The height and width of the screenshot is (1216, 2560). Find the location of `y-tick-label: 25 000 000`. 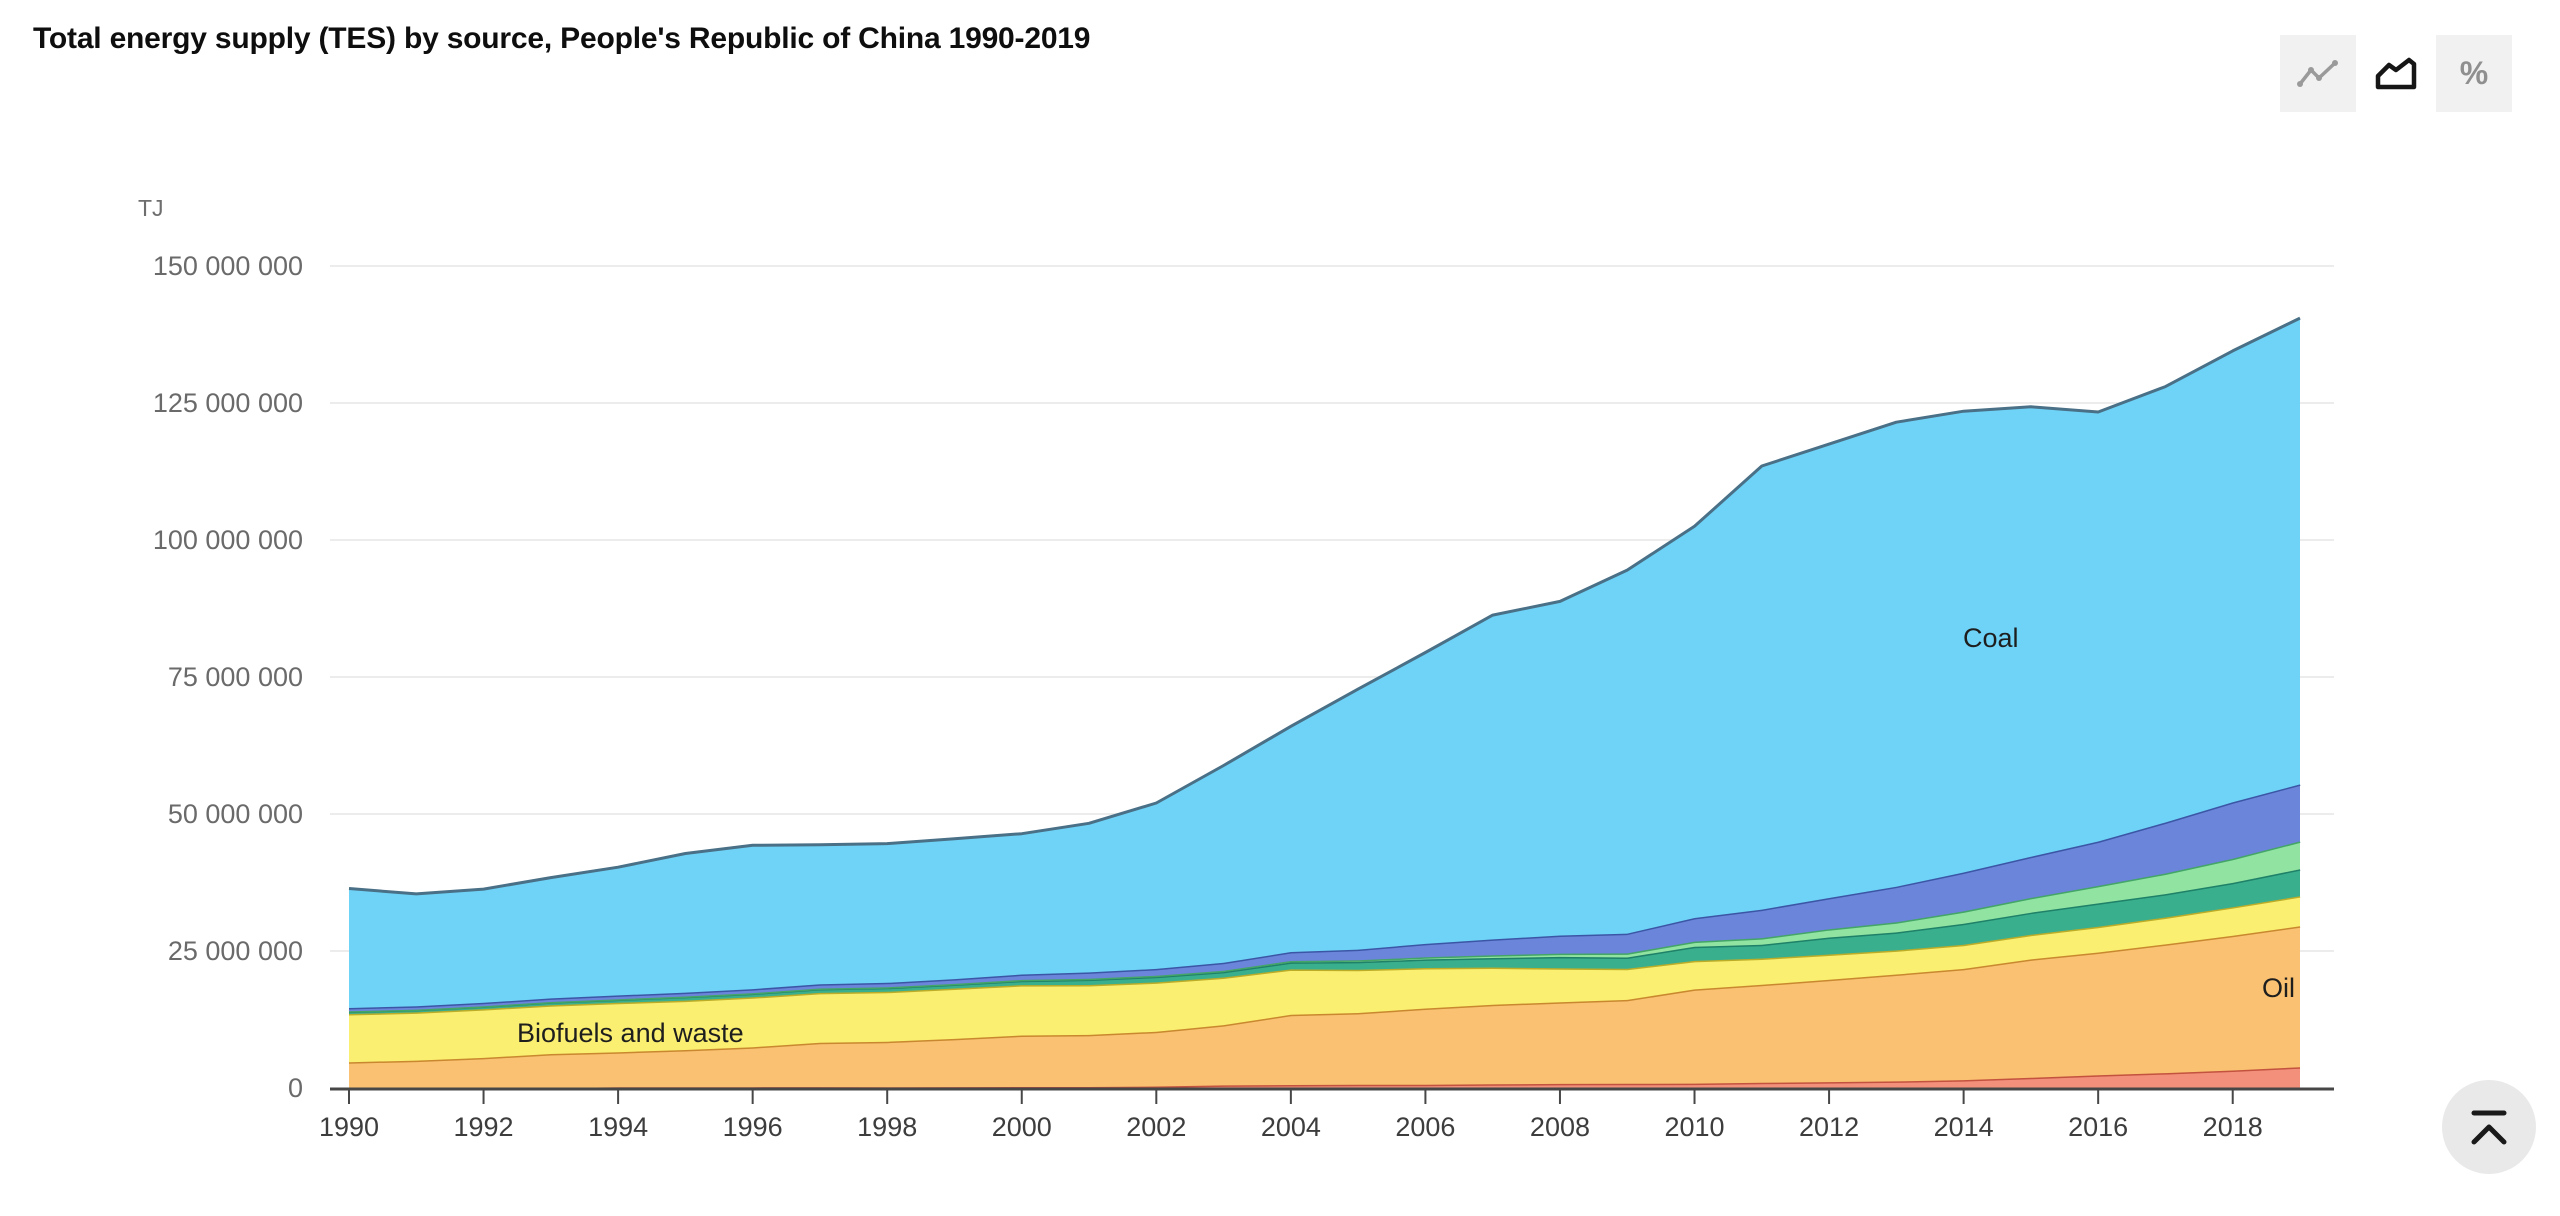

y-tick-label: 25 000 000 is located at coordinates (235, 951).